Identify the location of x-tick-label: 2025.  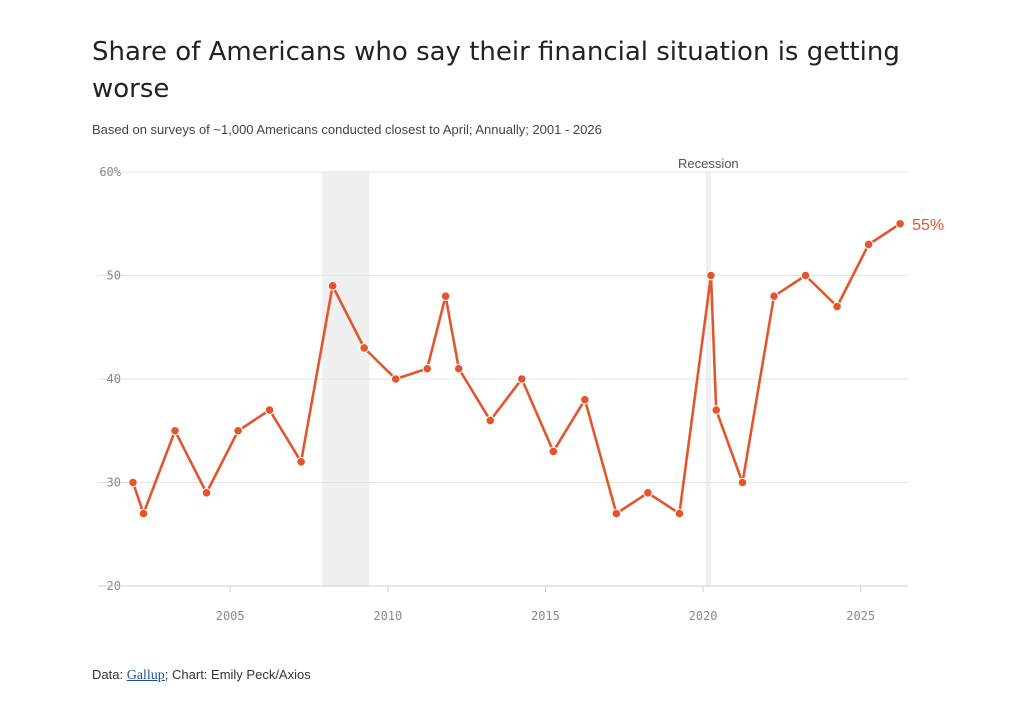
(860, 616).